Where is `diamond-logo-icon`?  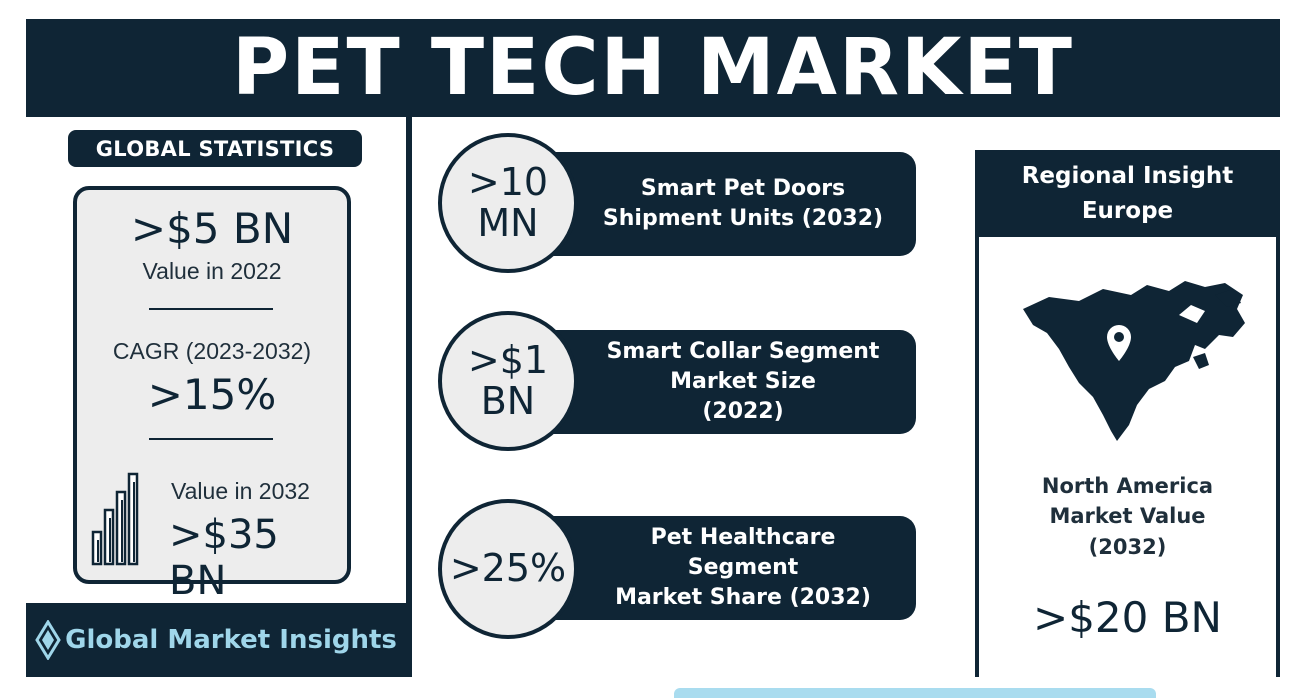 diamond-logo-icon is located at coordinates (48, 640).